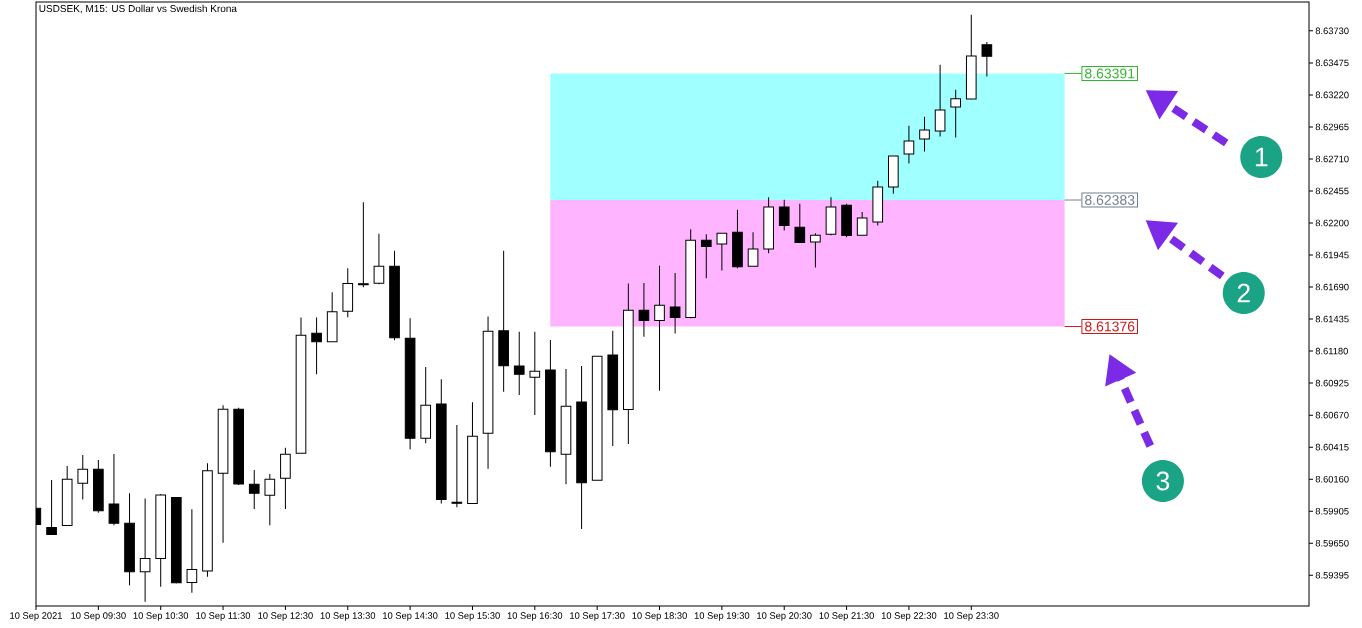 The image size is (1362, 628). Describe the element at coordinates (1332, 511) in the screenshot. I see `y-tick-label: 8.59905` at that location.